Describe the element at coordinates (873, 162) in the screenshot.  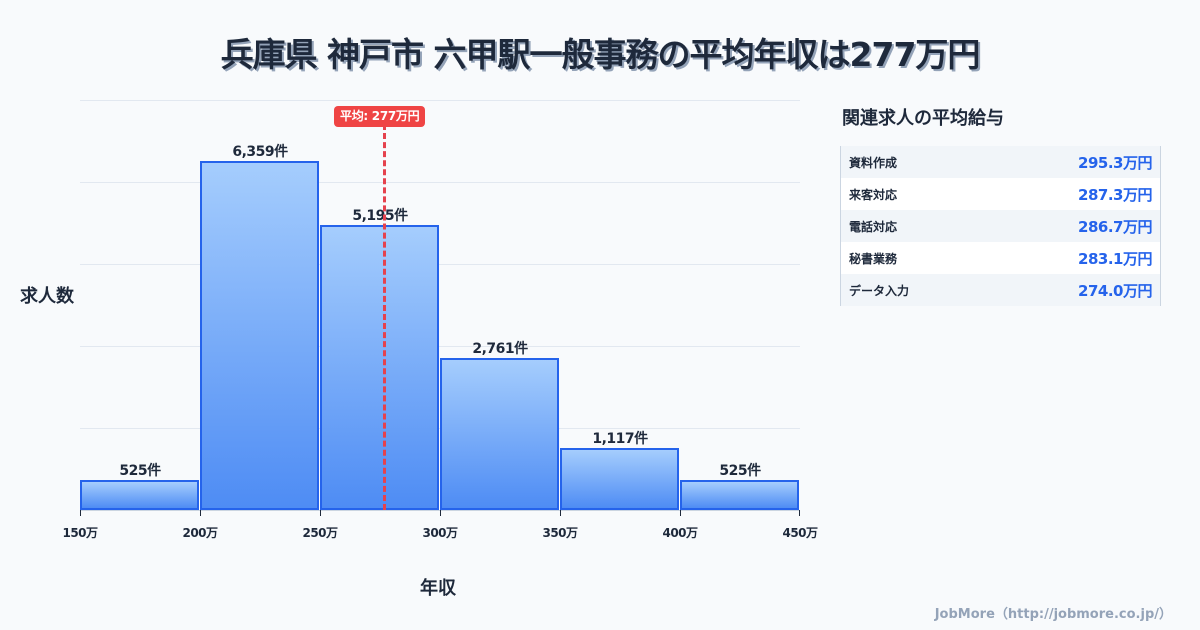
I see `job-label: 資料作成` at that location.